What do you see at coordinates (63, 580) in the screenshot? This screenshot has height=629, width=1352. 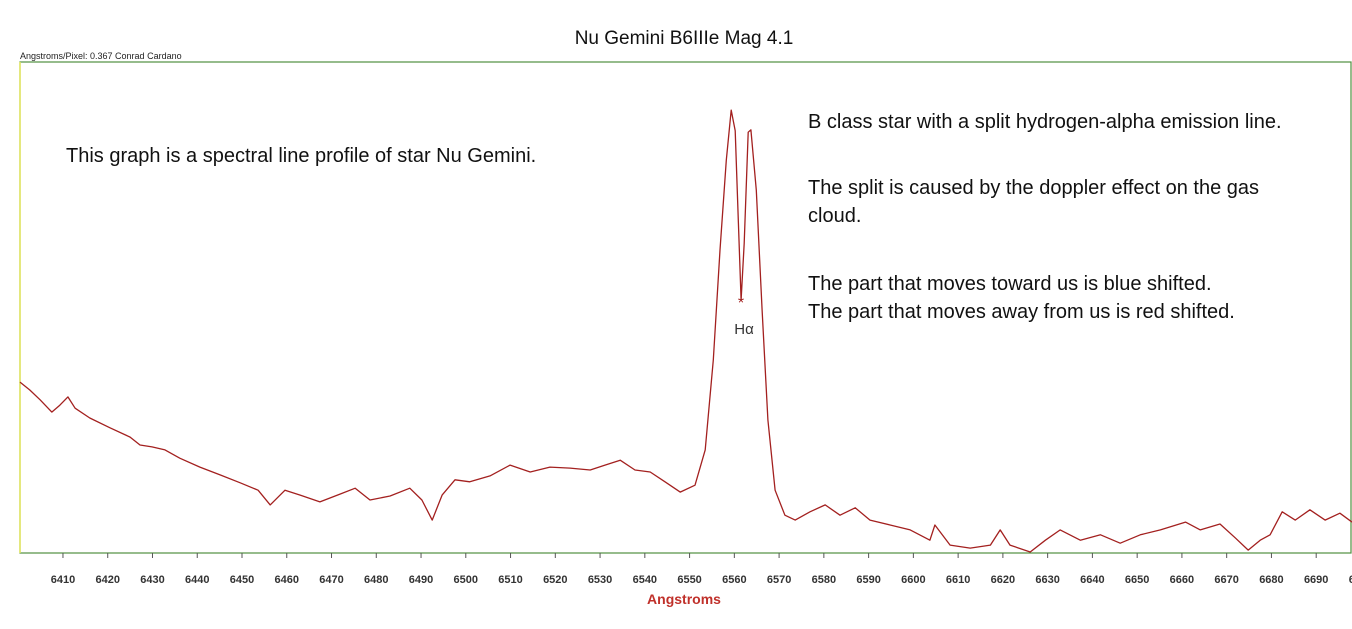 I see `x-tick-label: 6410` at bounding box center [63, 580].